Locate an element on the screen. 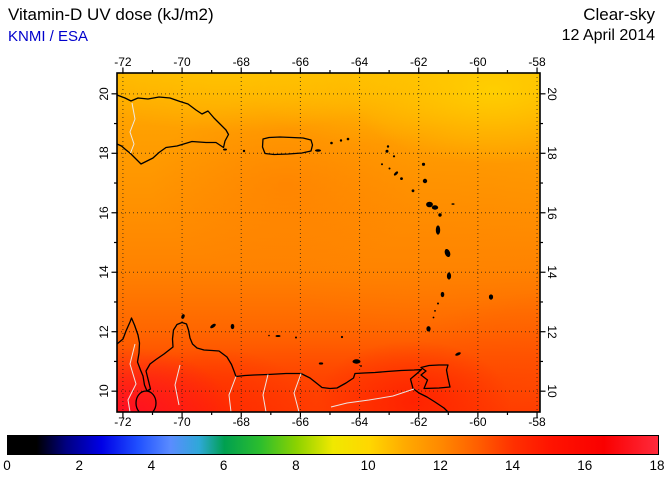 This screenshot has width=665, height=480. coastline-lake-maracaibo is located at coordinates (146, 401).